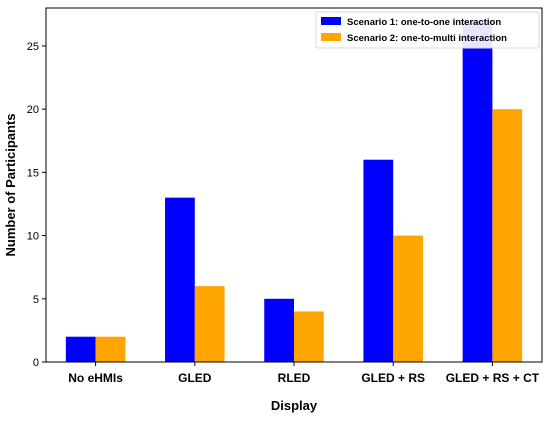  I want to click on legend-box, so click(427, 30).